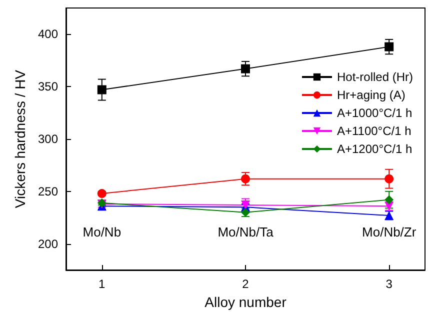 The width and height of the screenshot is (440, 327). I want to click on x-axis-title: Alloy number, so click(245, 302).